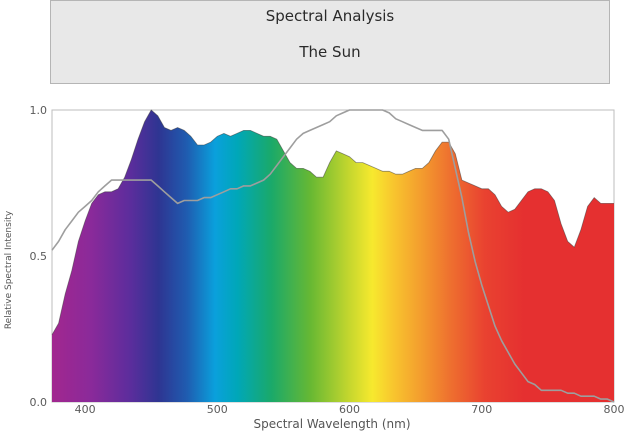  Describe the element at coordinates (217, 409) in the screenshot. I see `x-tick-label: 500` at that location.